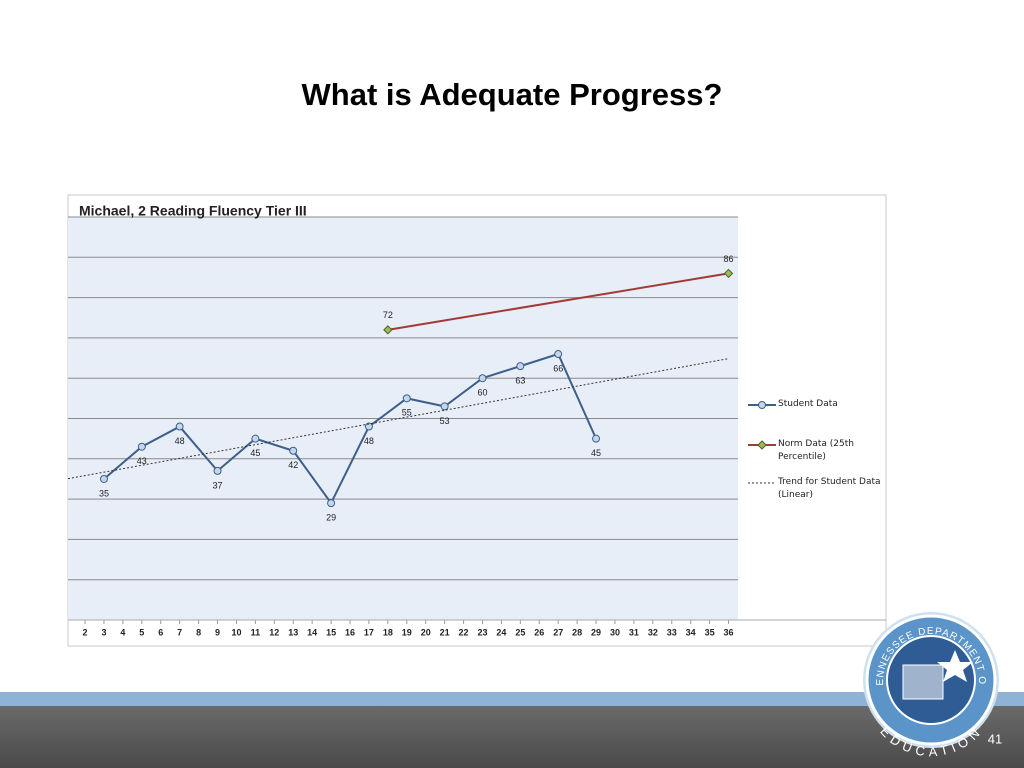 The width and height of the screenshot is (1024, 768). What do you see at coordinates (274, 632) in the screenshot?
I see `x-tick-label: 12` at bounding box center [274, 632].